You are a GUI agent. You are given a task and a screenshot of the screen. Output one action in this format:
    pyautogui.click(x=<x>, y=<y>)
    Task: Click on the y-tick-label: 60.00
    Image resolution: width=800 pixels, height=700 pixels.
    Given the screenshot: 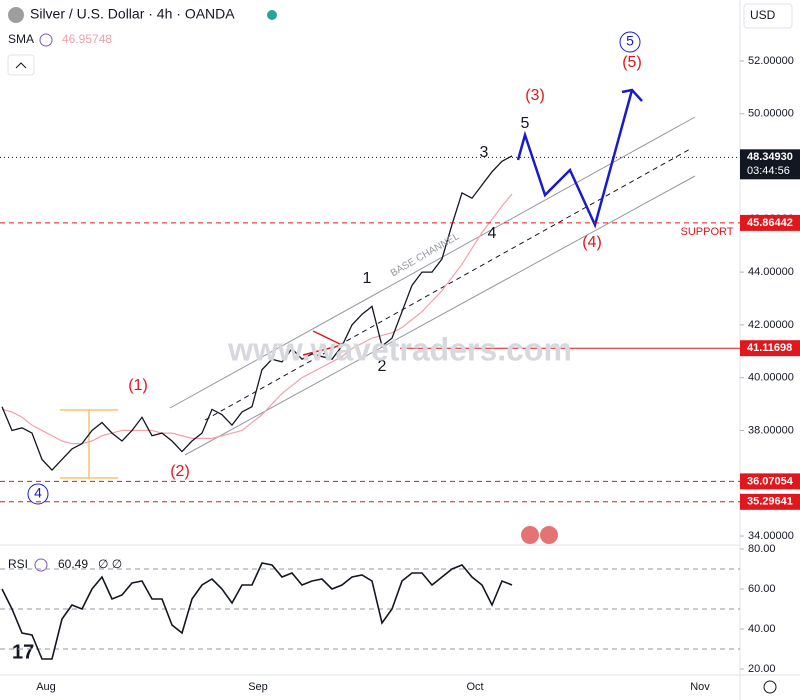 What is the action you would take?
    pyautogui.click(x=762, y=589)
    